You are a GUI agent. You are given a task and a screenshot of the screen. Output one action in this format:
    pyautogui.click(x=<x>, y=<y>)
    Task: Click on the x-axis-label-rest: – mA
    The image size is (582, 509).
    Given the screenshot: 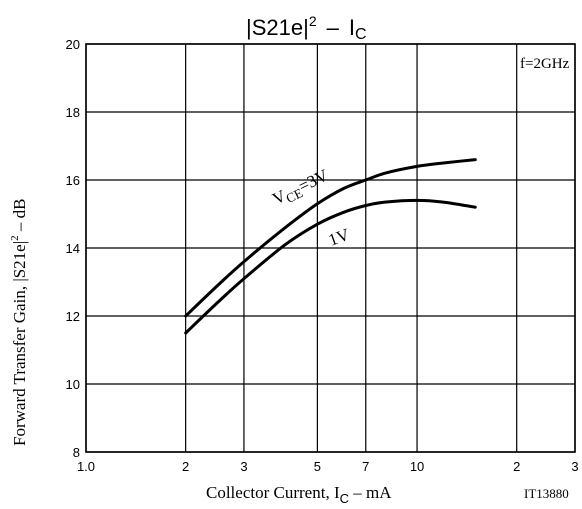 What is the action you would take?
    pyautogui.click(x=370, y=492)
    